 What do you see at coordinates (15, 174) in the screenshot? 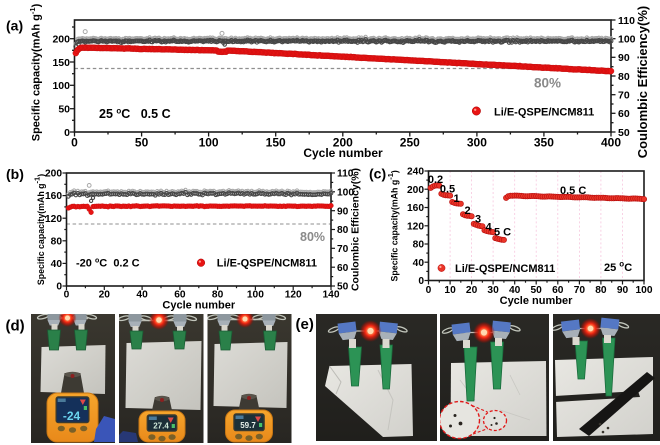
I see `svg-text: (b)` at bounding box center [15, 174].